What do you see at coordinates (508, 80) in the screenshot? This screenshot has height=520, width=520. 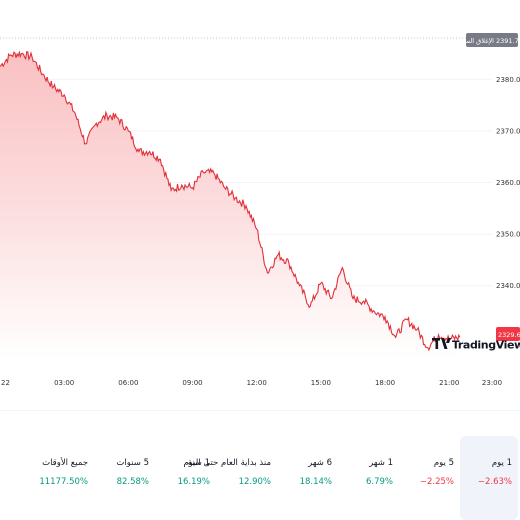 I see `y-tick-label: 2380.00` at bounding box center [508, 80].